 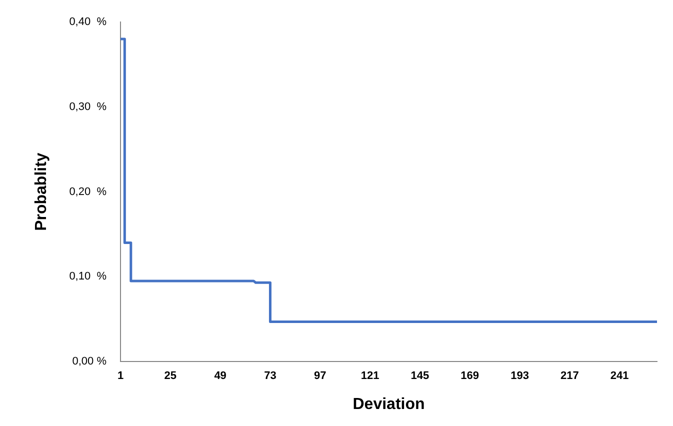 I want to click on y-tick-label: 0,10 %, so click(x=88, y=276).